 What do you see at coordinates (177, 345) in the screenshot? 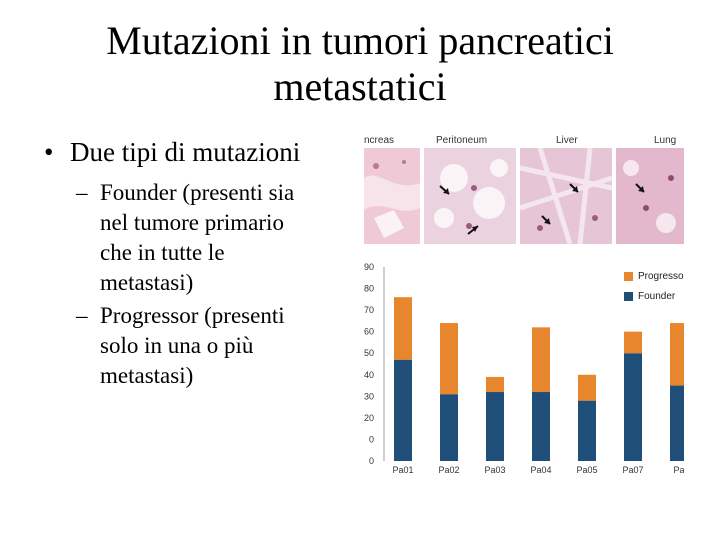
I see `sub-bullet-line: solo in una o più` at bounding box center [177, 345].